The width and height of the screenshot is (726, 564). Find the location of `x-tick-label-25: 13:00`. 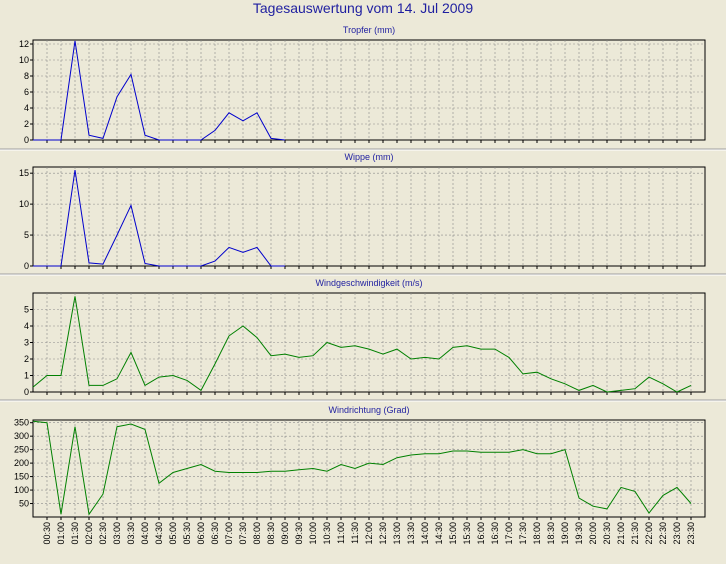

x-tick-label-25: 13:00 is located at coordinates (397, 533).